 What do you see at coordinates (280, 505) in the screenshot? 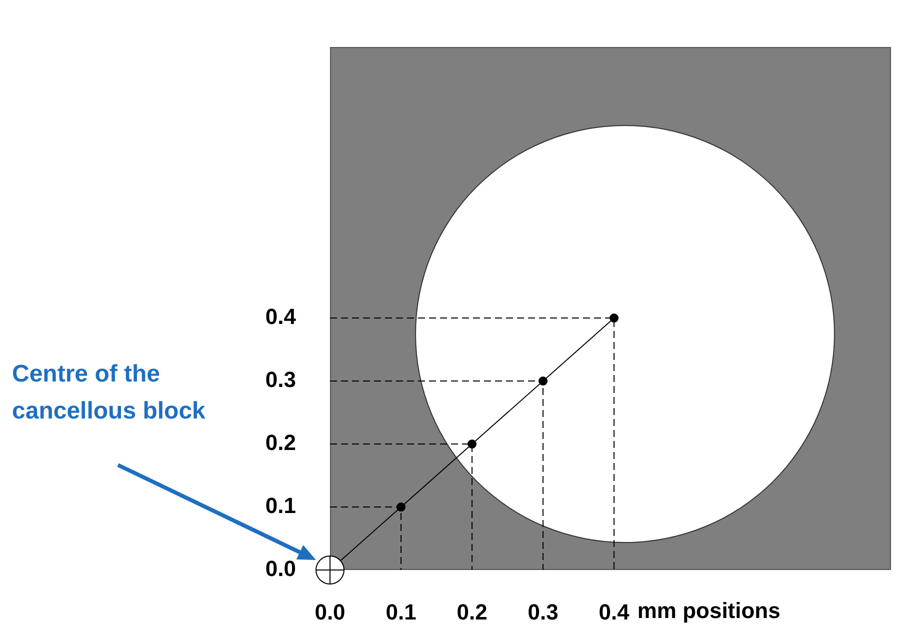
I see `y-tick-label: 0.1` at bounding box center [280, 505].